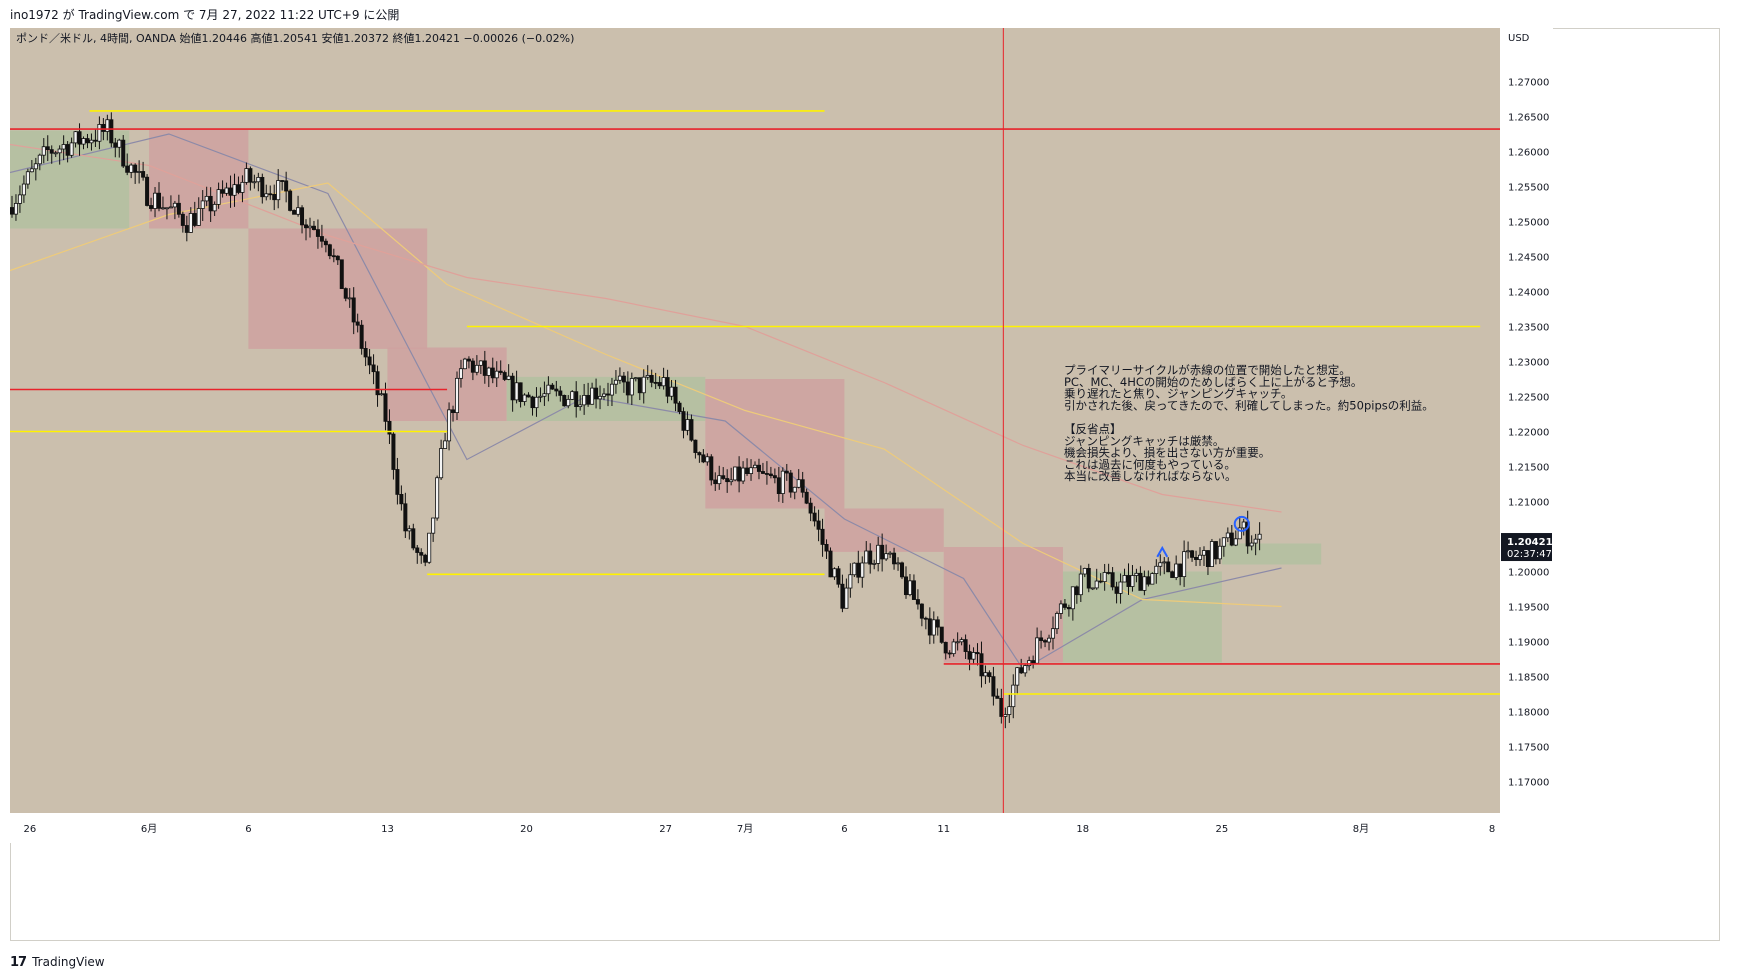 The height and width of the screenshot is (979, 1760). I want to click on tradingview-footer: 17 TradingView, so click(57, 962).